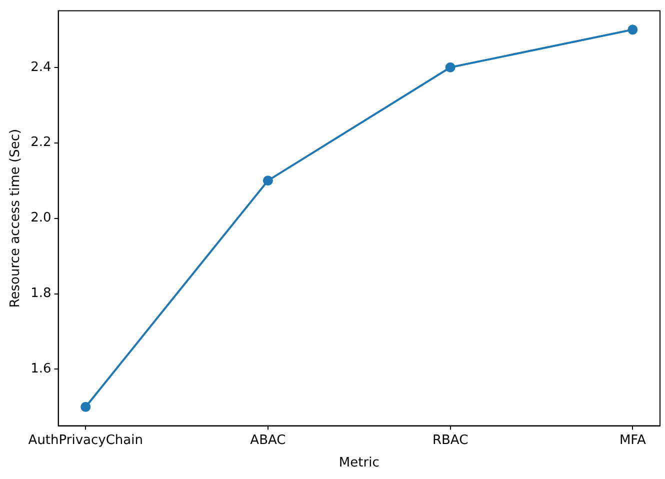 This screenshot has height=479, width=665. I want to click on y-tick-label: 1.6, so click(41, 369).